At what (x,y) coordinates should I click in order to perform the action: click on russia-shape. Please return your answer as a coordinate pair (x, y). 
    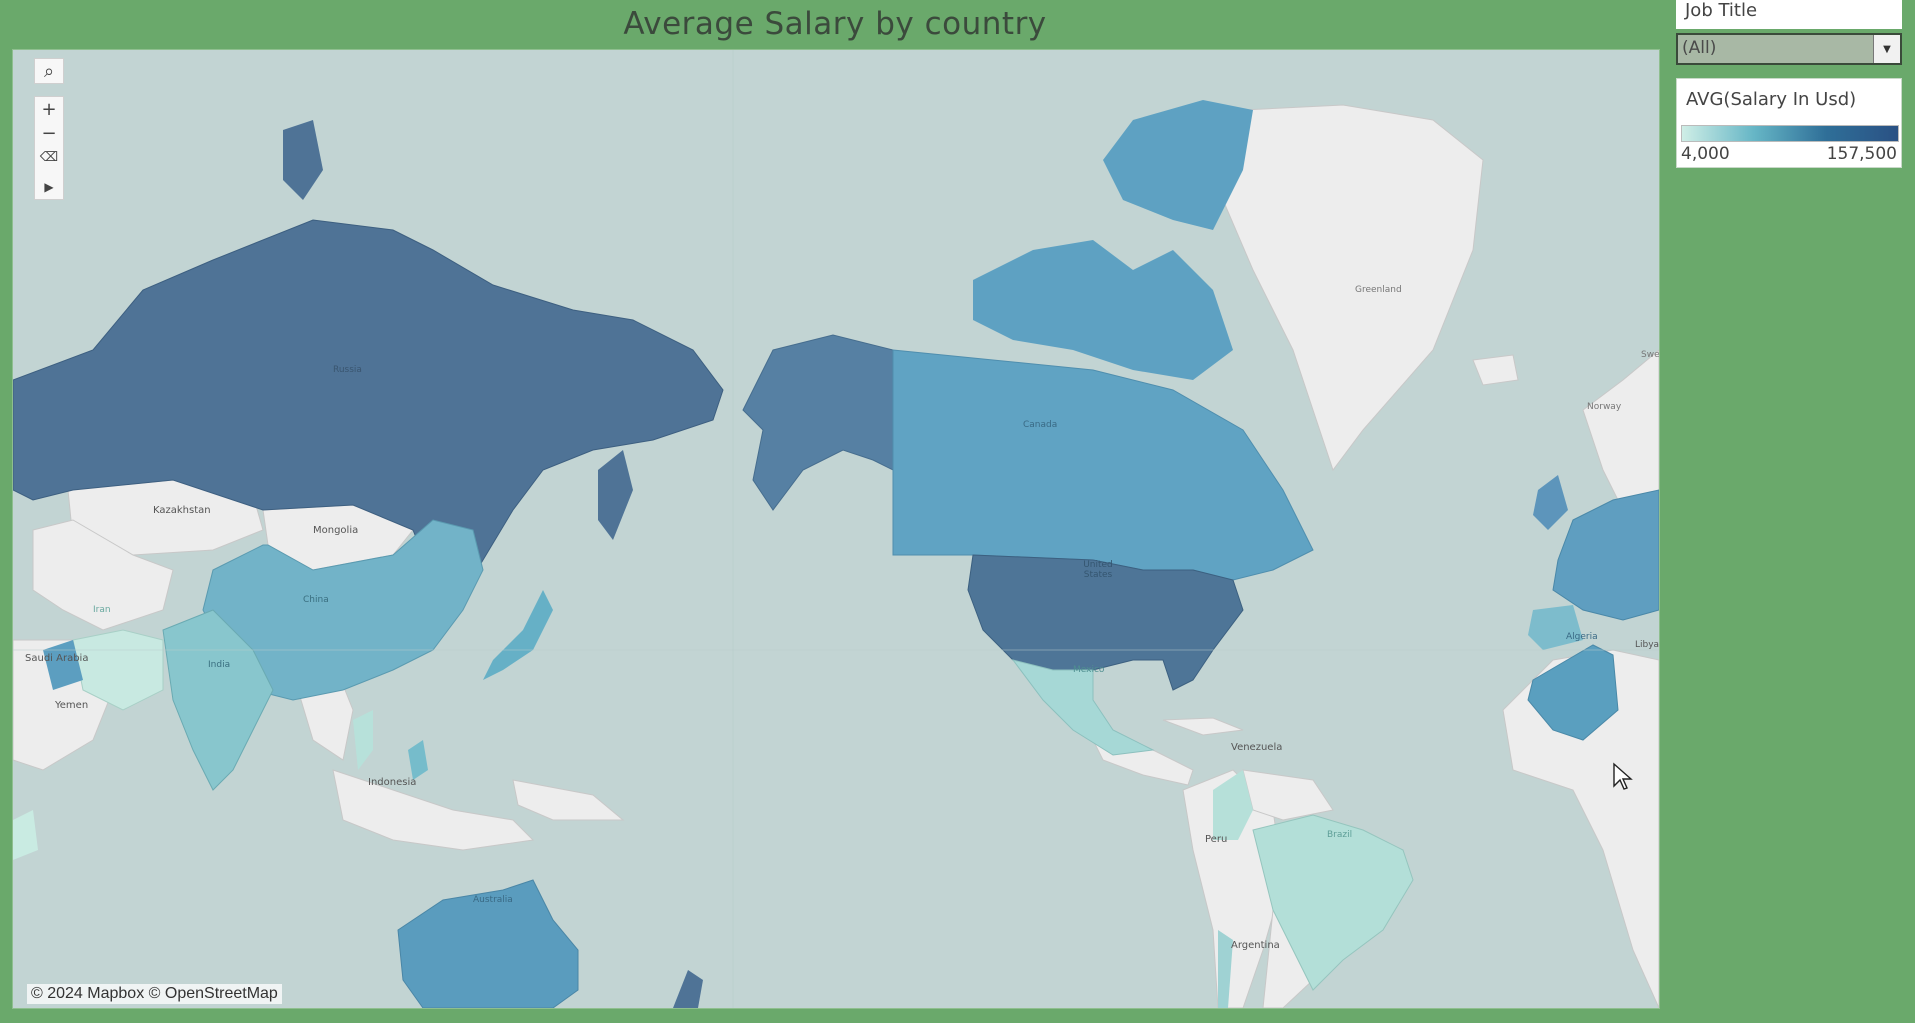
    Looking at the image, I should click on (368, 415).